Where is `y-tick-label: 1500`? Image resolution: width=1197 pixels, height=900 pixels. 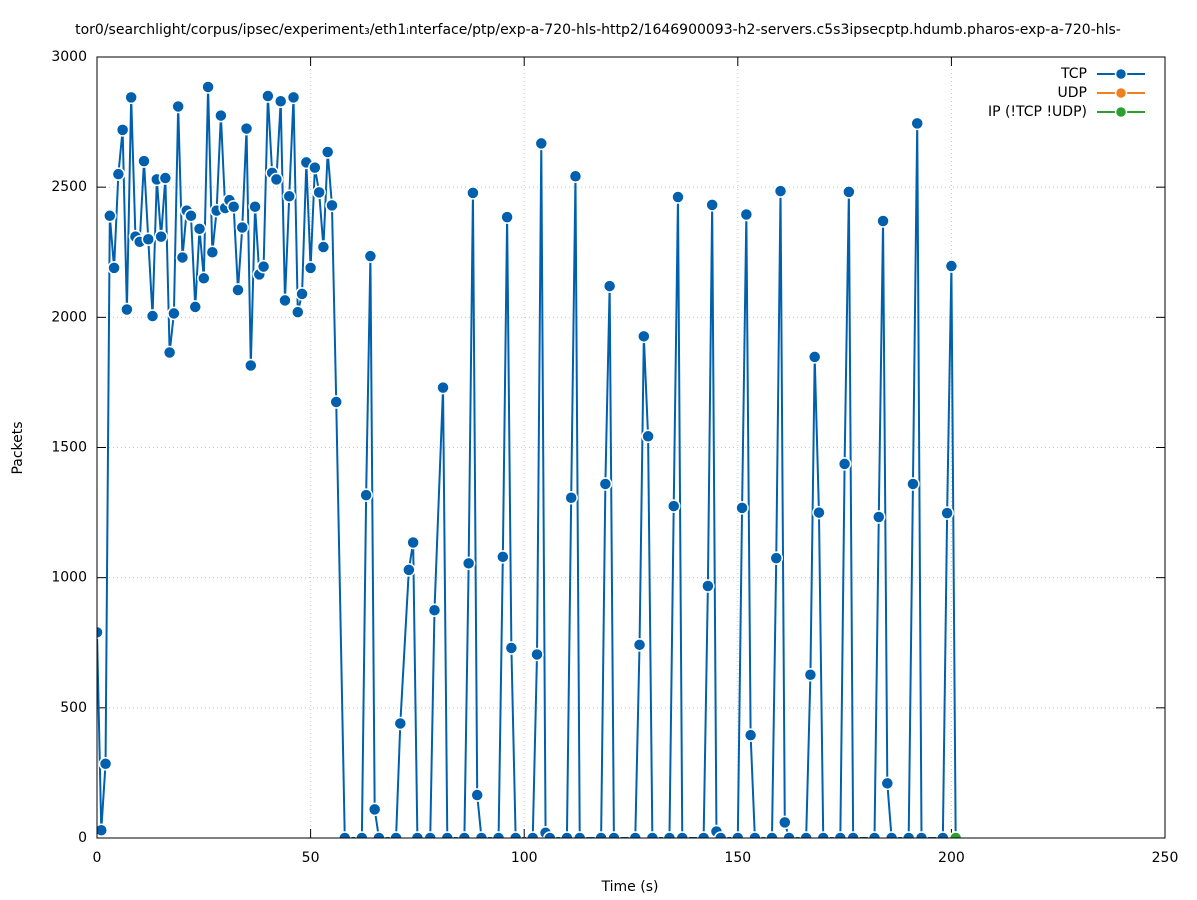 y-tick-label: 1500 is located at coordinates (69, 448).